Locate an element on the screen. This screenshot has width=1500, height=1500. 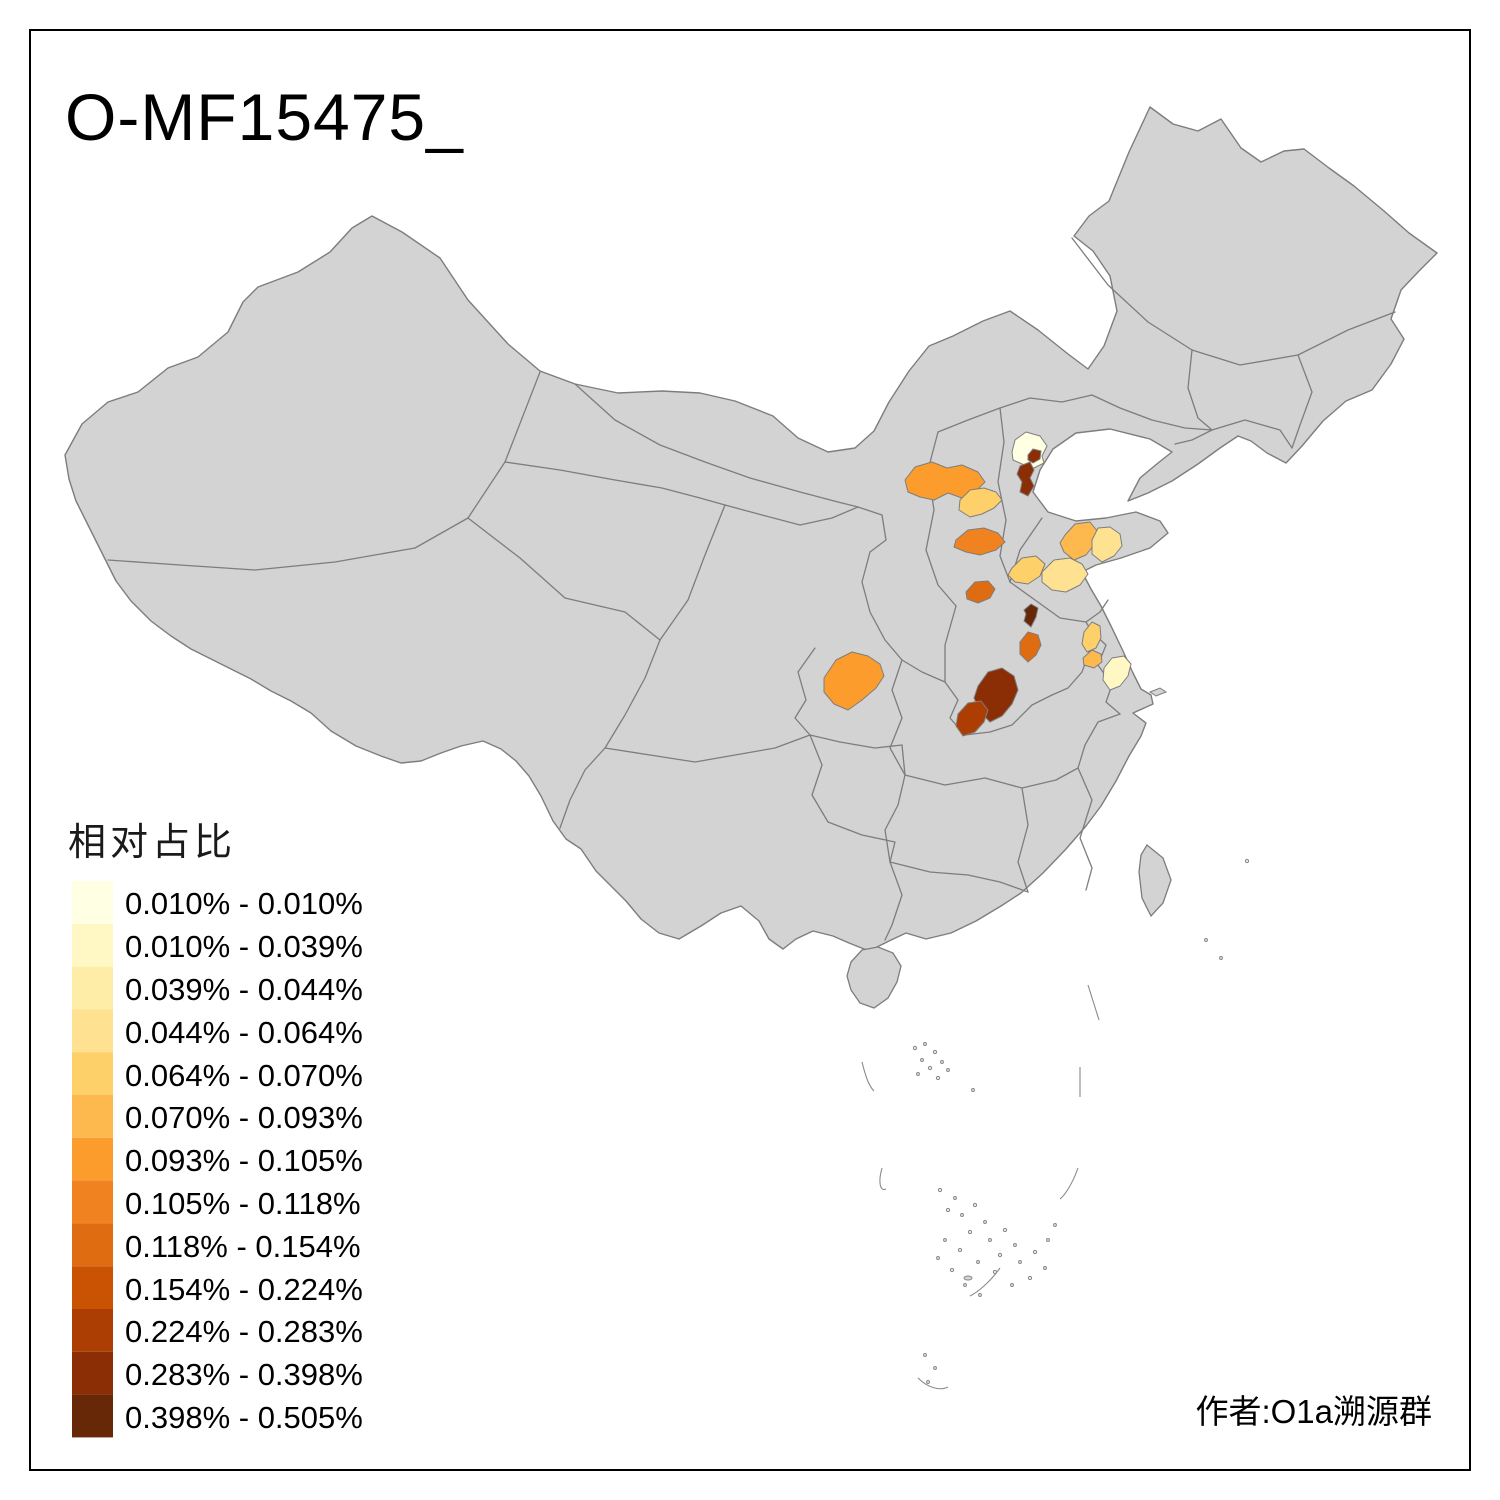
legend-label: 0.070% - 0.093% is located at coordinates (244, 1117).